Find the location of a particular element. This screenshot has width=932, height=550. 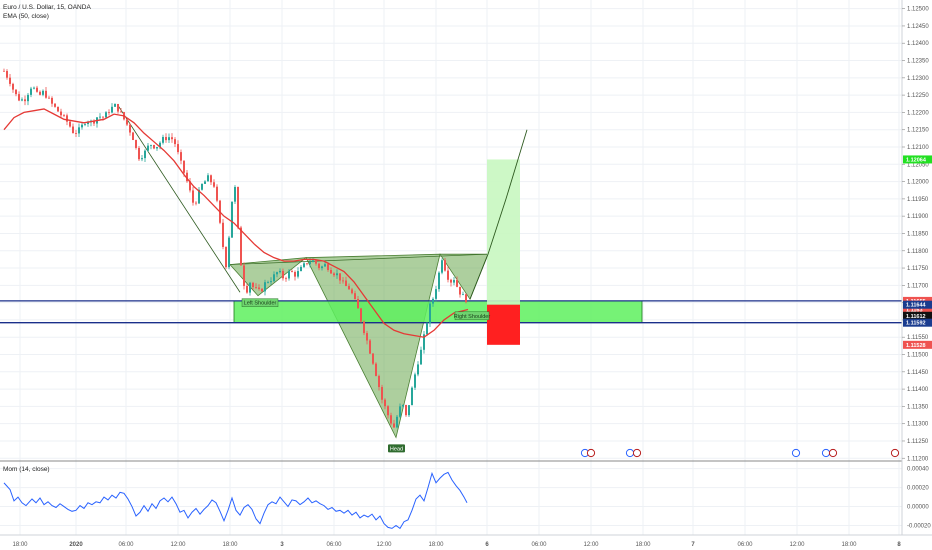

time-tick-label: 06:00 is located at coordinates (334, 545).